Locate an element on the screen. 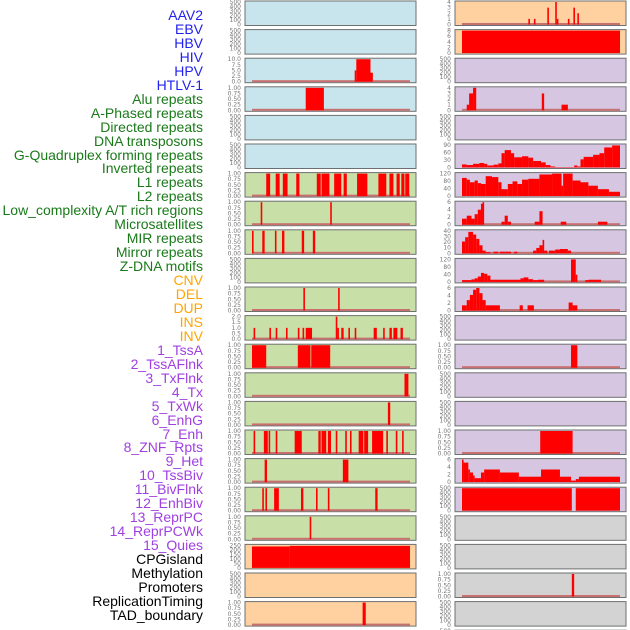  y-tick-label: 400 is located at coordinates (236, 121).